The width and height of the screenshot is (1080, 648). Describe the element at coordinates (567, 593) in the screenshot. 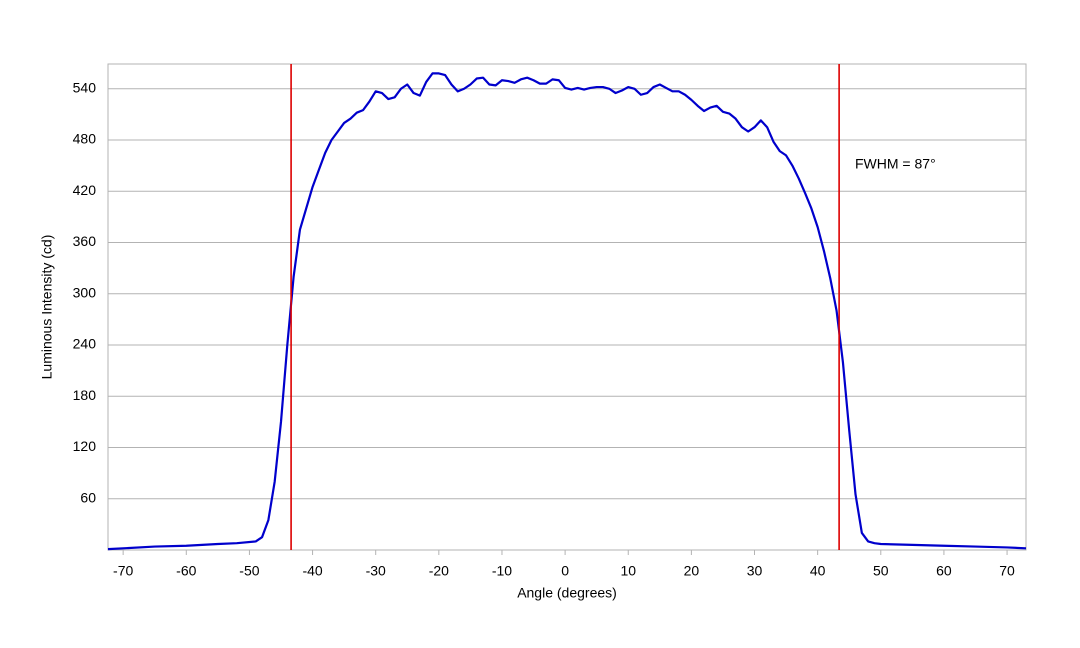

I see `x-axis-title: Angle (degrees)` at that location.